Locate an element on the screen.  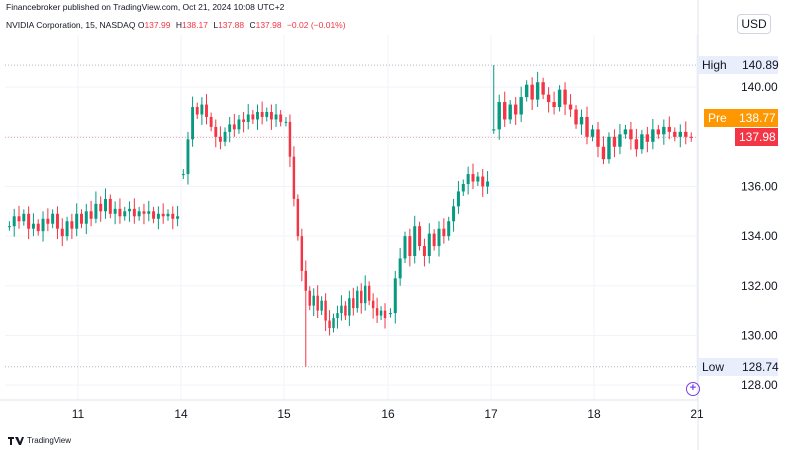
close-value: 137.98 is located at coordinates (268, 25).